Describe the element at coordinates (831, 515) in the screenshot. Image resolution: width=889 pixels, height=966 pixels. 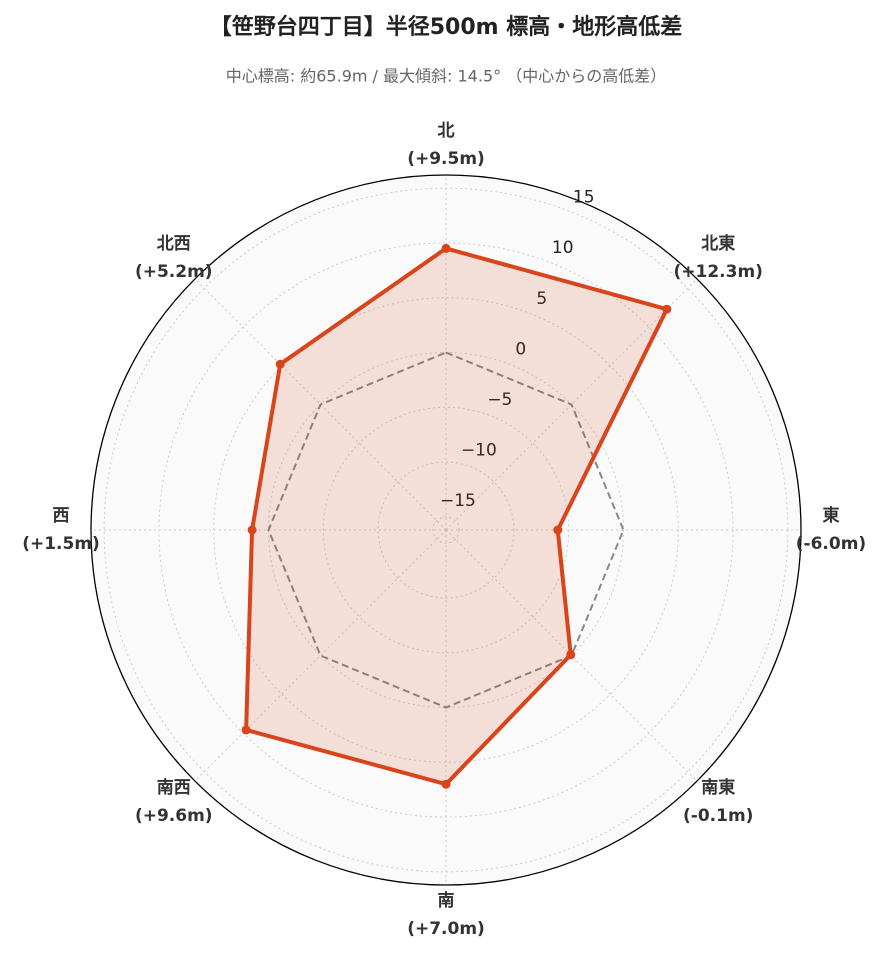
I see `category-label: 東` at that location.